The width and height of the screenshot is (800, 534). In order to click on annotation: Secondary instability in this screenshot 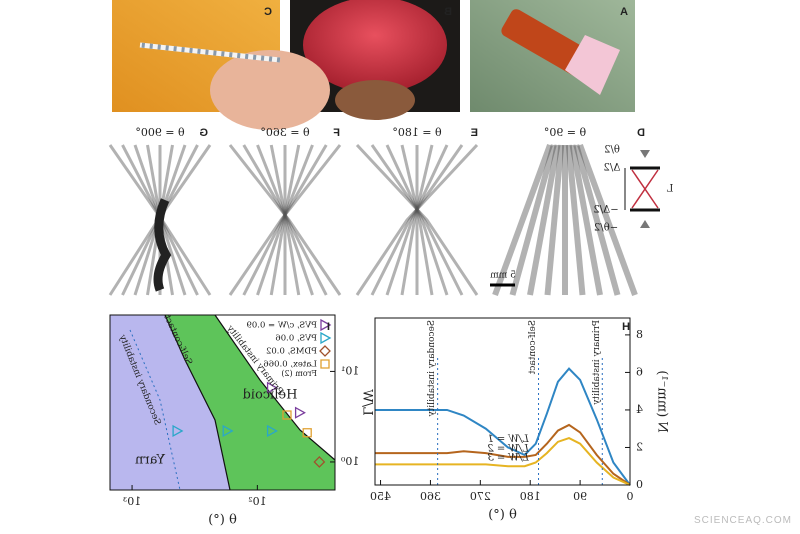, I will do `click(432, 368)`.